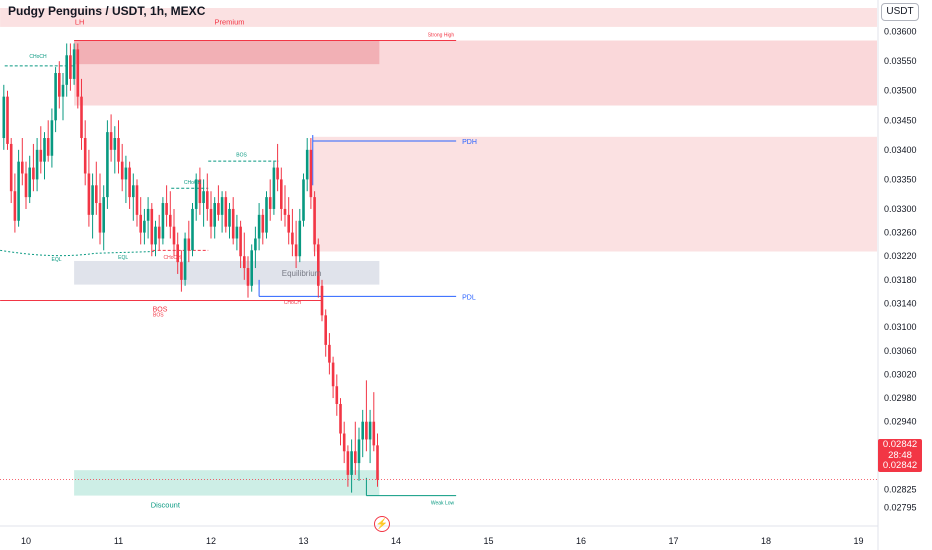  What do you see at coordinates (382, 524) in the screenshot?
I see `lightning-icon: ⚡` at bounding box center [382, 524].